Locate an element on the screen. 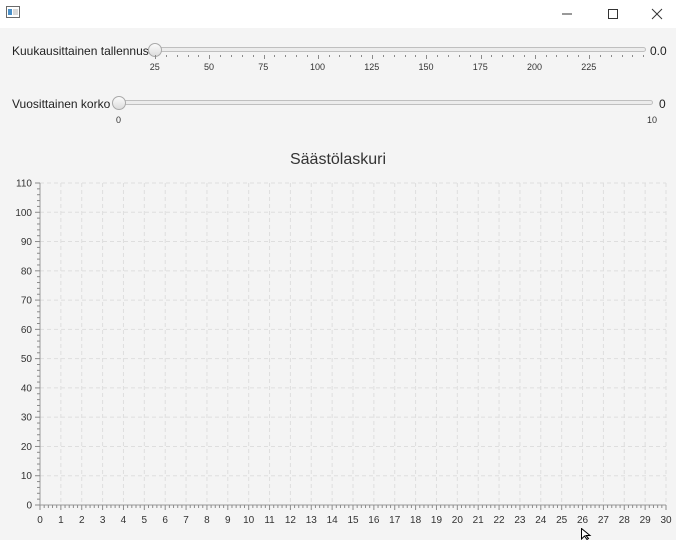 The height and width of the screenshot is (540, 676). y-tick-label: 110 is located at coordinates (24, 184).